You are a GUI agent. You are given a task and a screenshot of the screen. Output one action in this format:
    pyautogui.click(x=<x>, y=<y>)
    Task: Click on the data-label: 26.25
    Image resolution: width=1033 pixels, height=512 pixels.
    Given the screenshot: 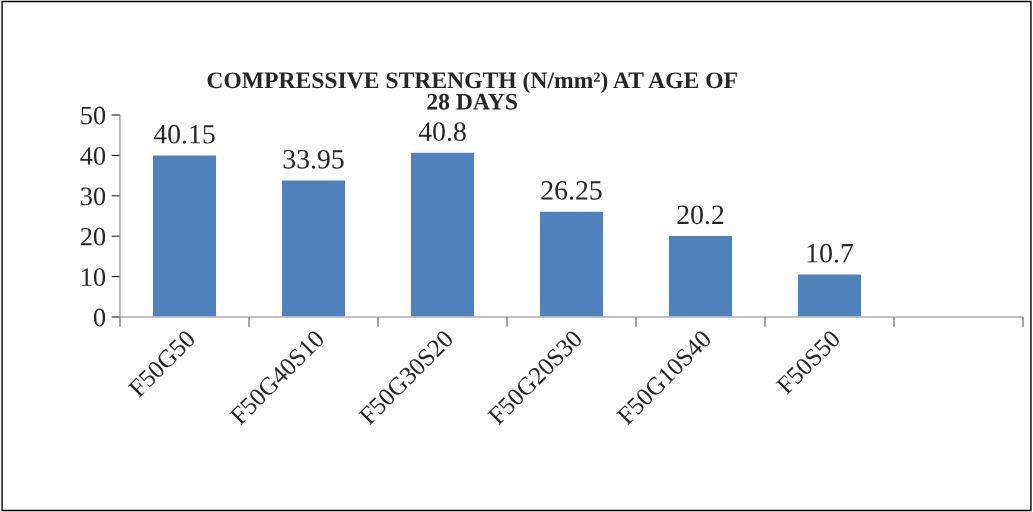 What is the action you would take?
    pyautogui.click(x=571, y=190)
    